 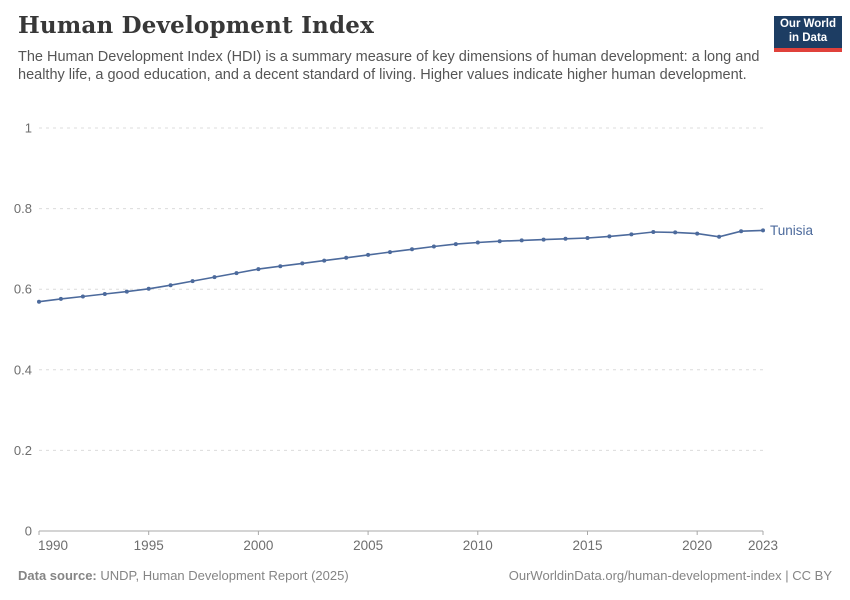 What do you see at coordinates (697, 545) in the screenshot?
I see `x-tick-label: 2020` at bounding box center [697, 545].